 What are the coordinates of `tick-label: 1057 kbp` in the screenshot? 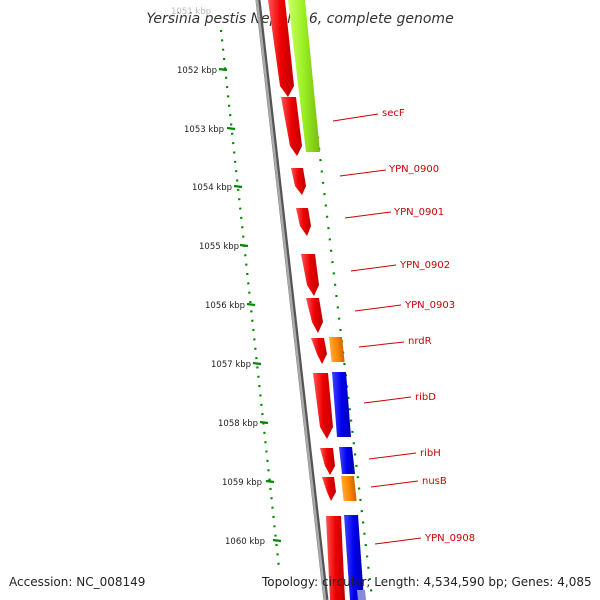 It's located at (231, 365).